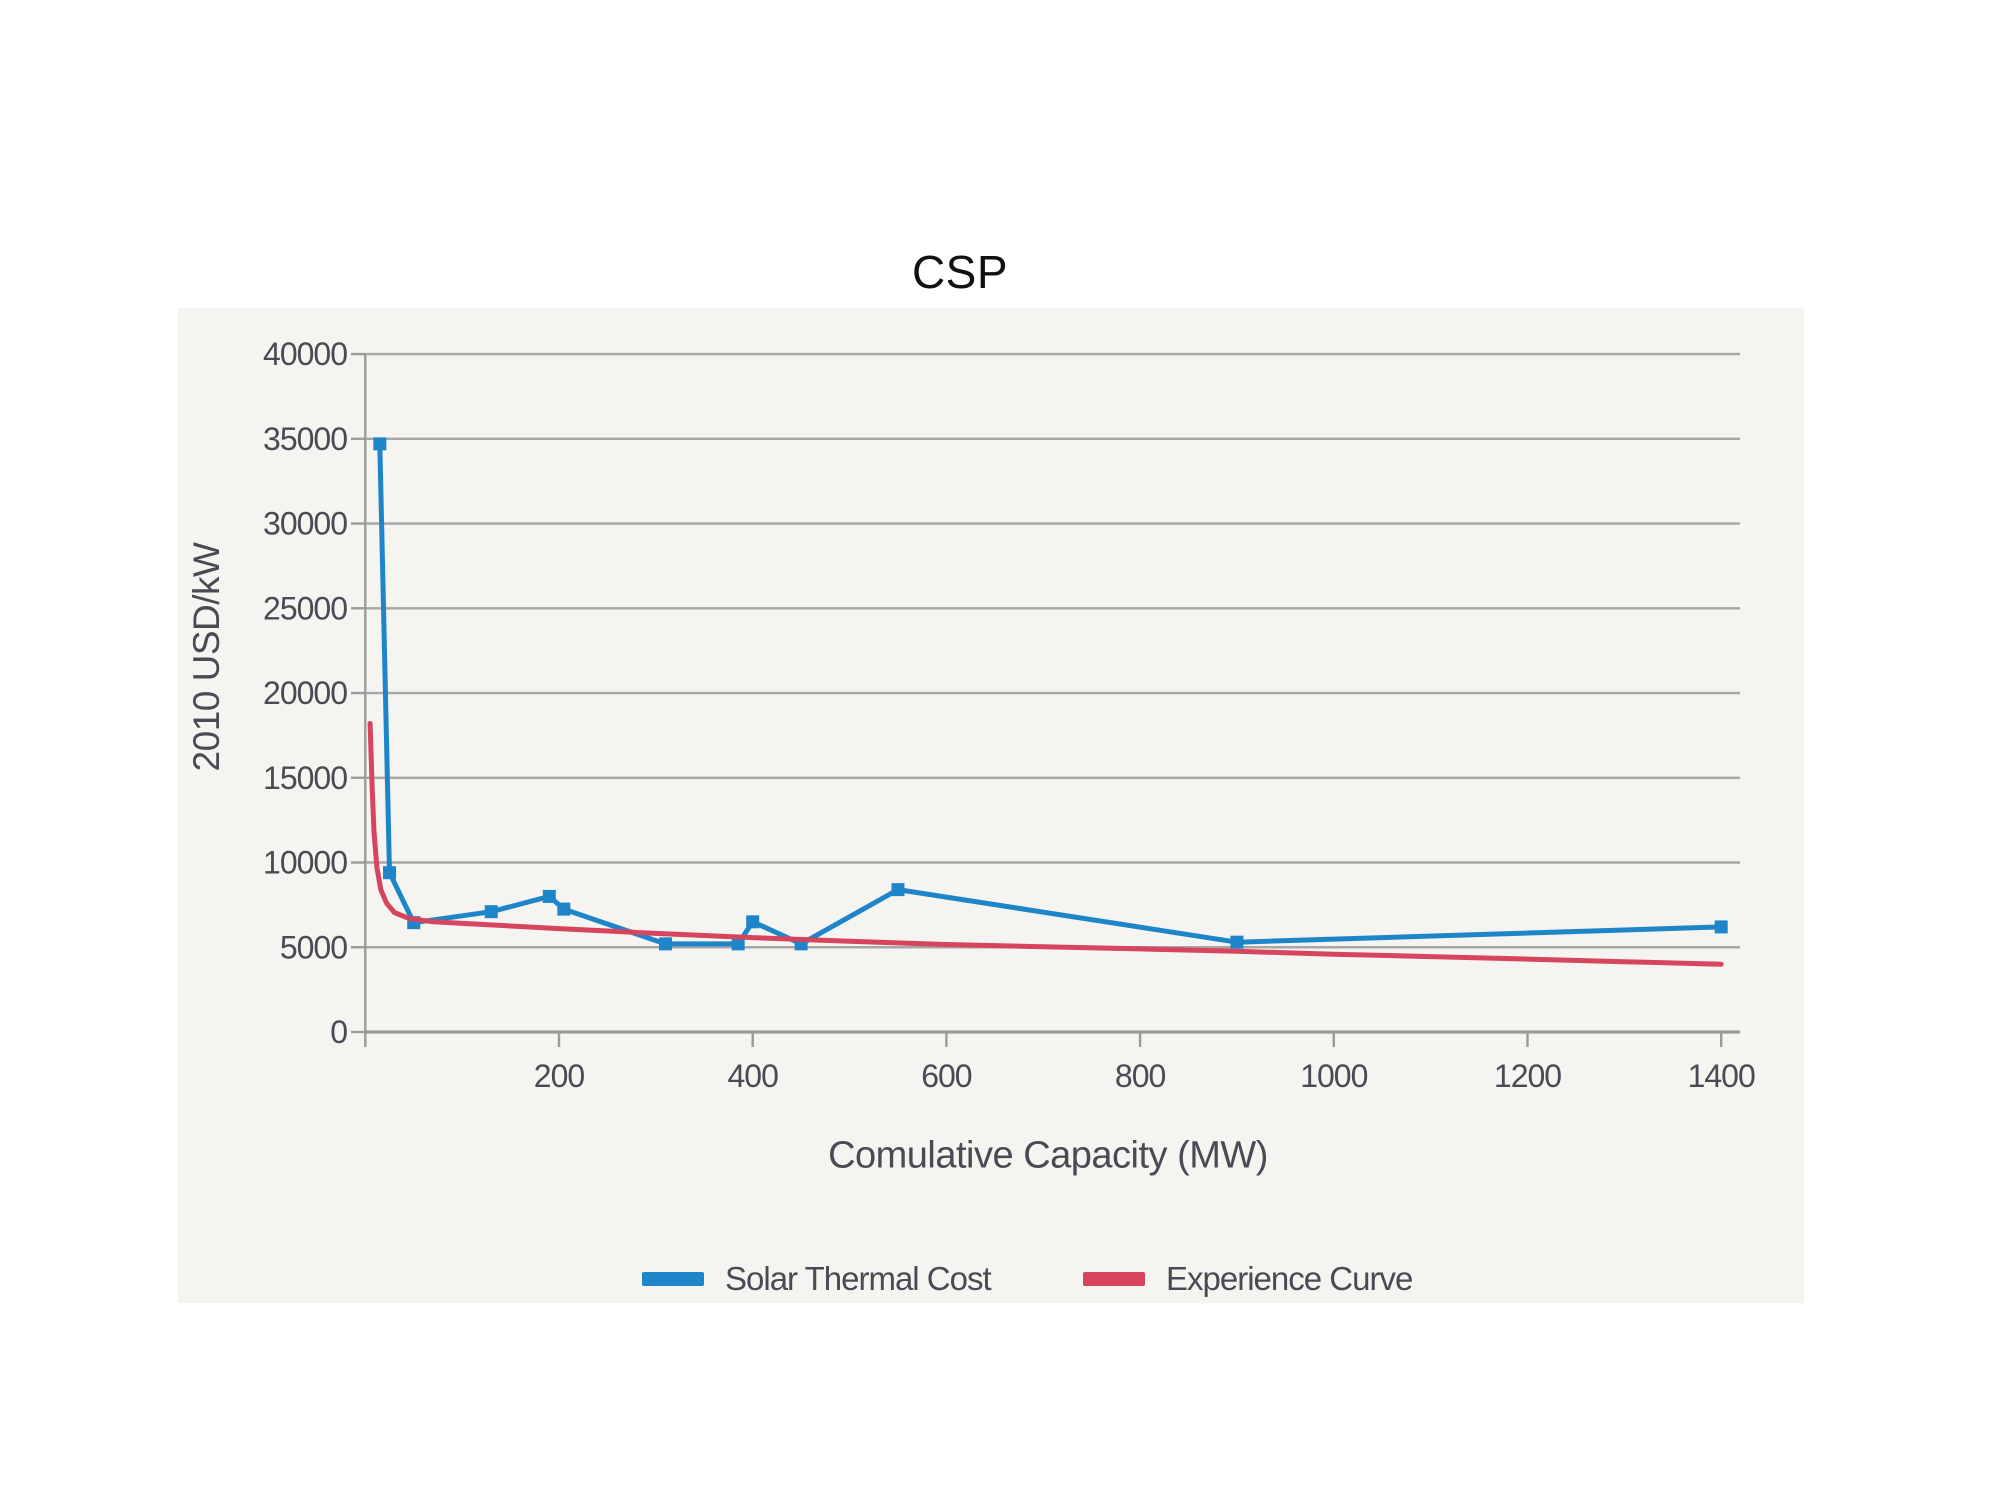  I want to click on legend-swatch-solar-thermal-cost, so click(673, 1279).